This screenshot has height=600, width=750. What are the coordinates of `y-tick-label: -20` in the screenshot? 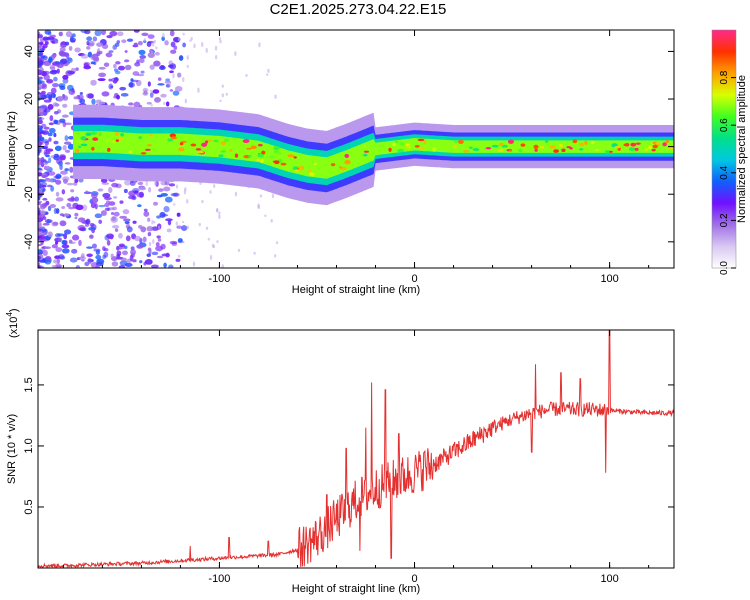 It's located at (29, 194).